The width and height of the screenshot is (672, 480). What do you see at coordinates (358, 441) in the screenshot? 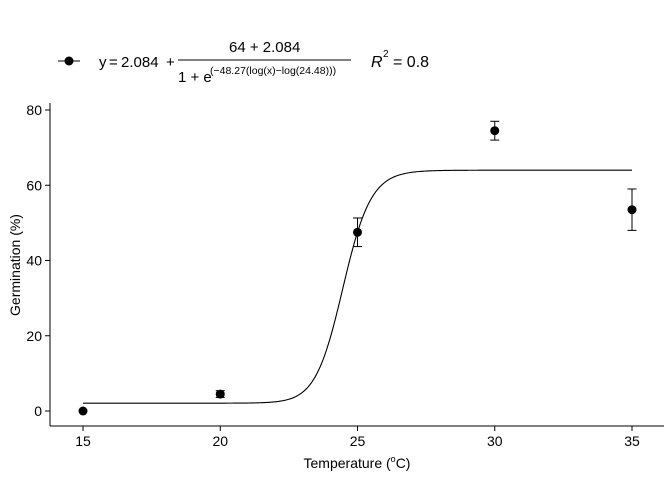
I see `x-tick-label: 25` at bounding box center [358, 441].